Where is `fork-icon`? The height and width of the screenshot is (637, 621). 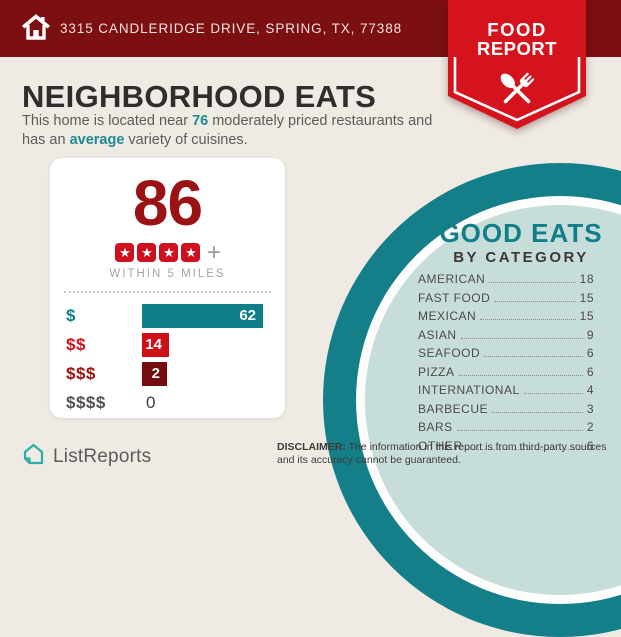
fork-icon is located at coordinates (519, 88).